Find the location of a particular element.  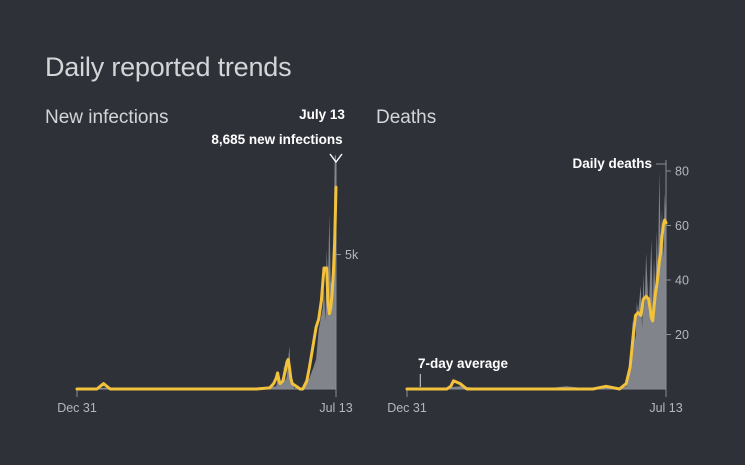

daily-deaths-label: Daily deaths is located at coordinates (612, 163).